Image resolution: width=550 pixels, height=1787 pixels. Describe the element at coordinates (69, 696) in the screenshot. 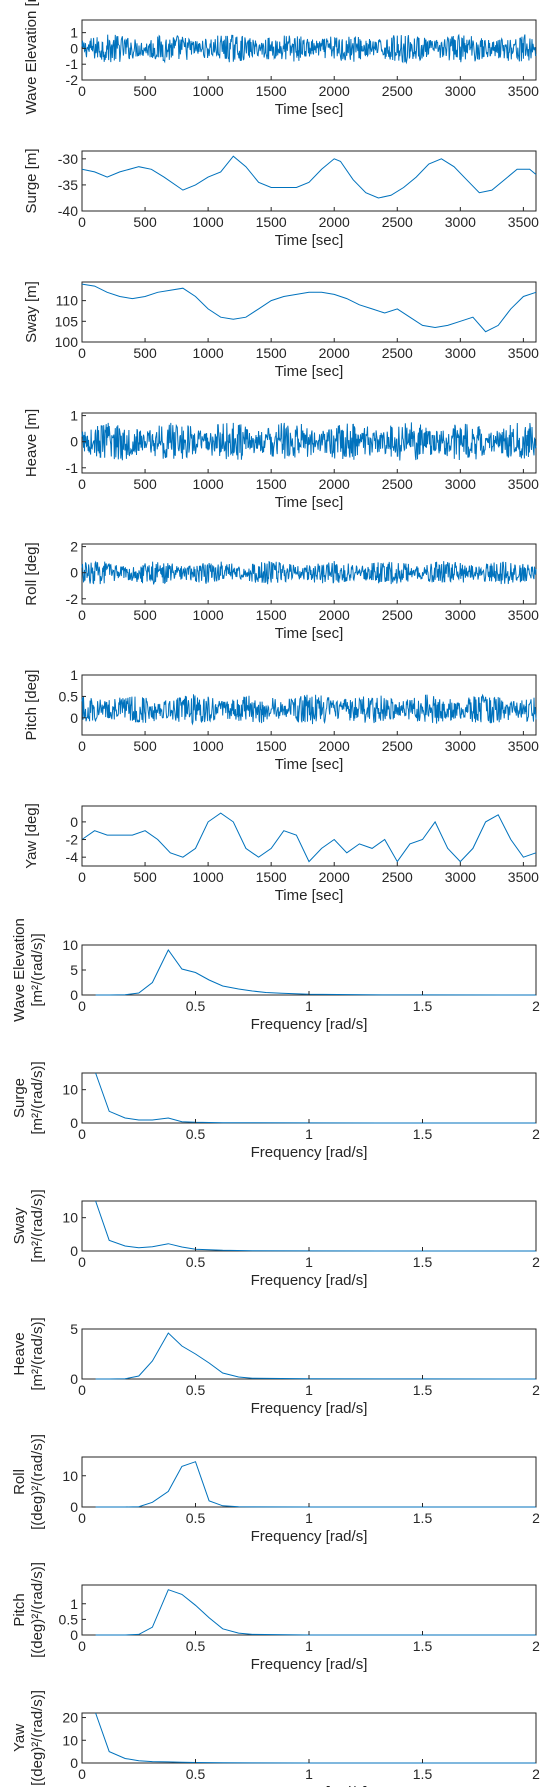

I see `ts-pitch-ytick-label: 0.5` at that location.